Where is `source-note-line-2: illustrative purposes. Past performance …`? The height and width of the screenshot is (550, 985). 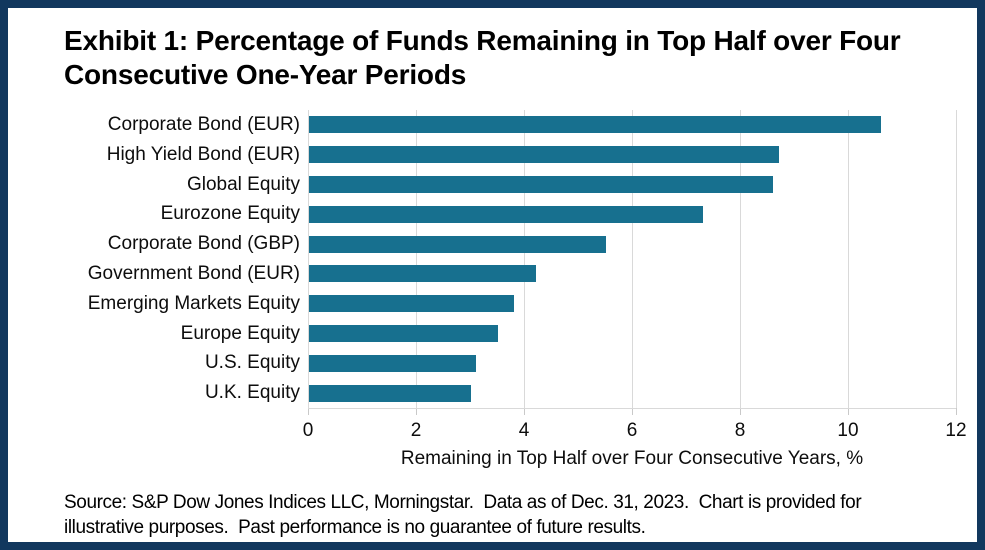
source-note-line-2: illustrative purposes. Past performance … is located at coordinates (355, 527).